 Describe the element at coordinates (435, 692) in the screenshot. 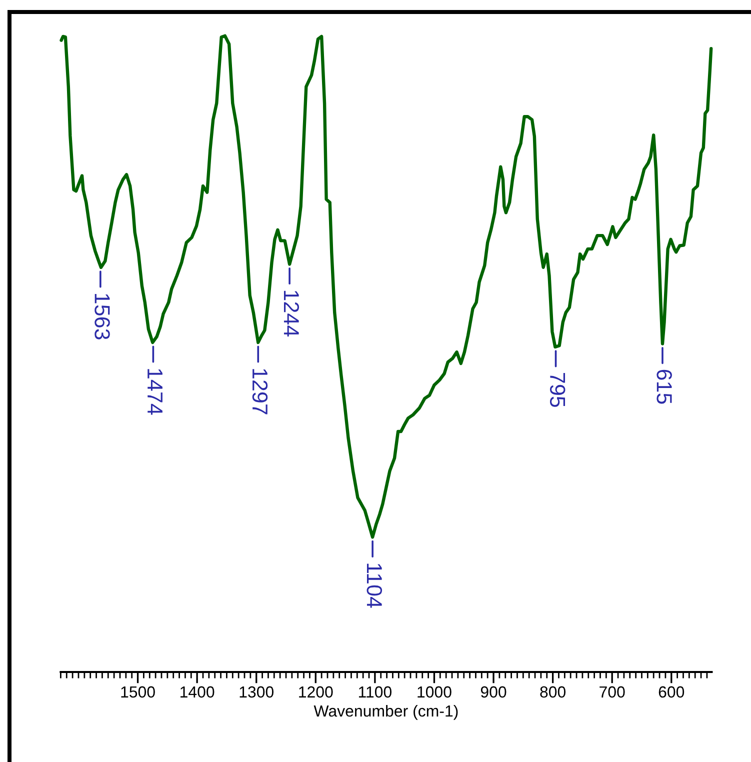

I see `x-tick-label: 1000` at that location.